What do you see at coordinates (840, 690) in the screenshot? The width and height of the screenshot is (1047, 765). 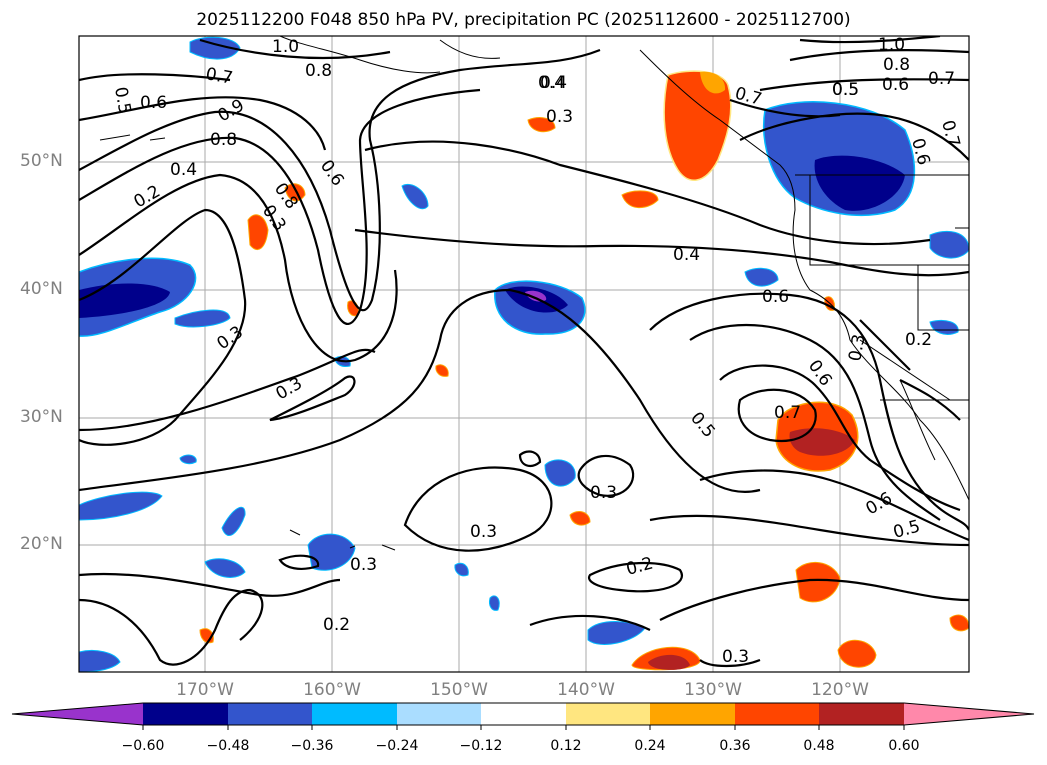 I see `lon-label: 120°W` at bounding box center [840, 690].